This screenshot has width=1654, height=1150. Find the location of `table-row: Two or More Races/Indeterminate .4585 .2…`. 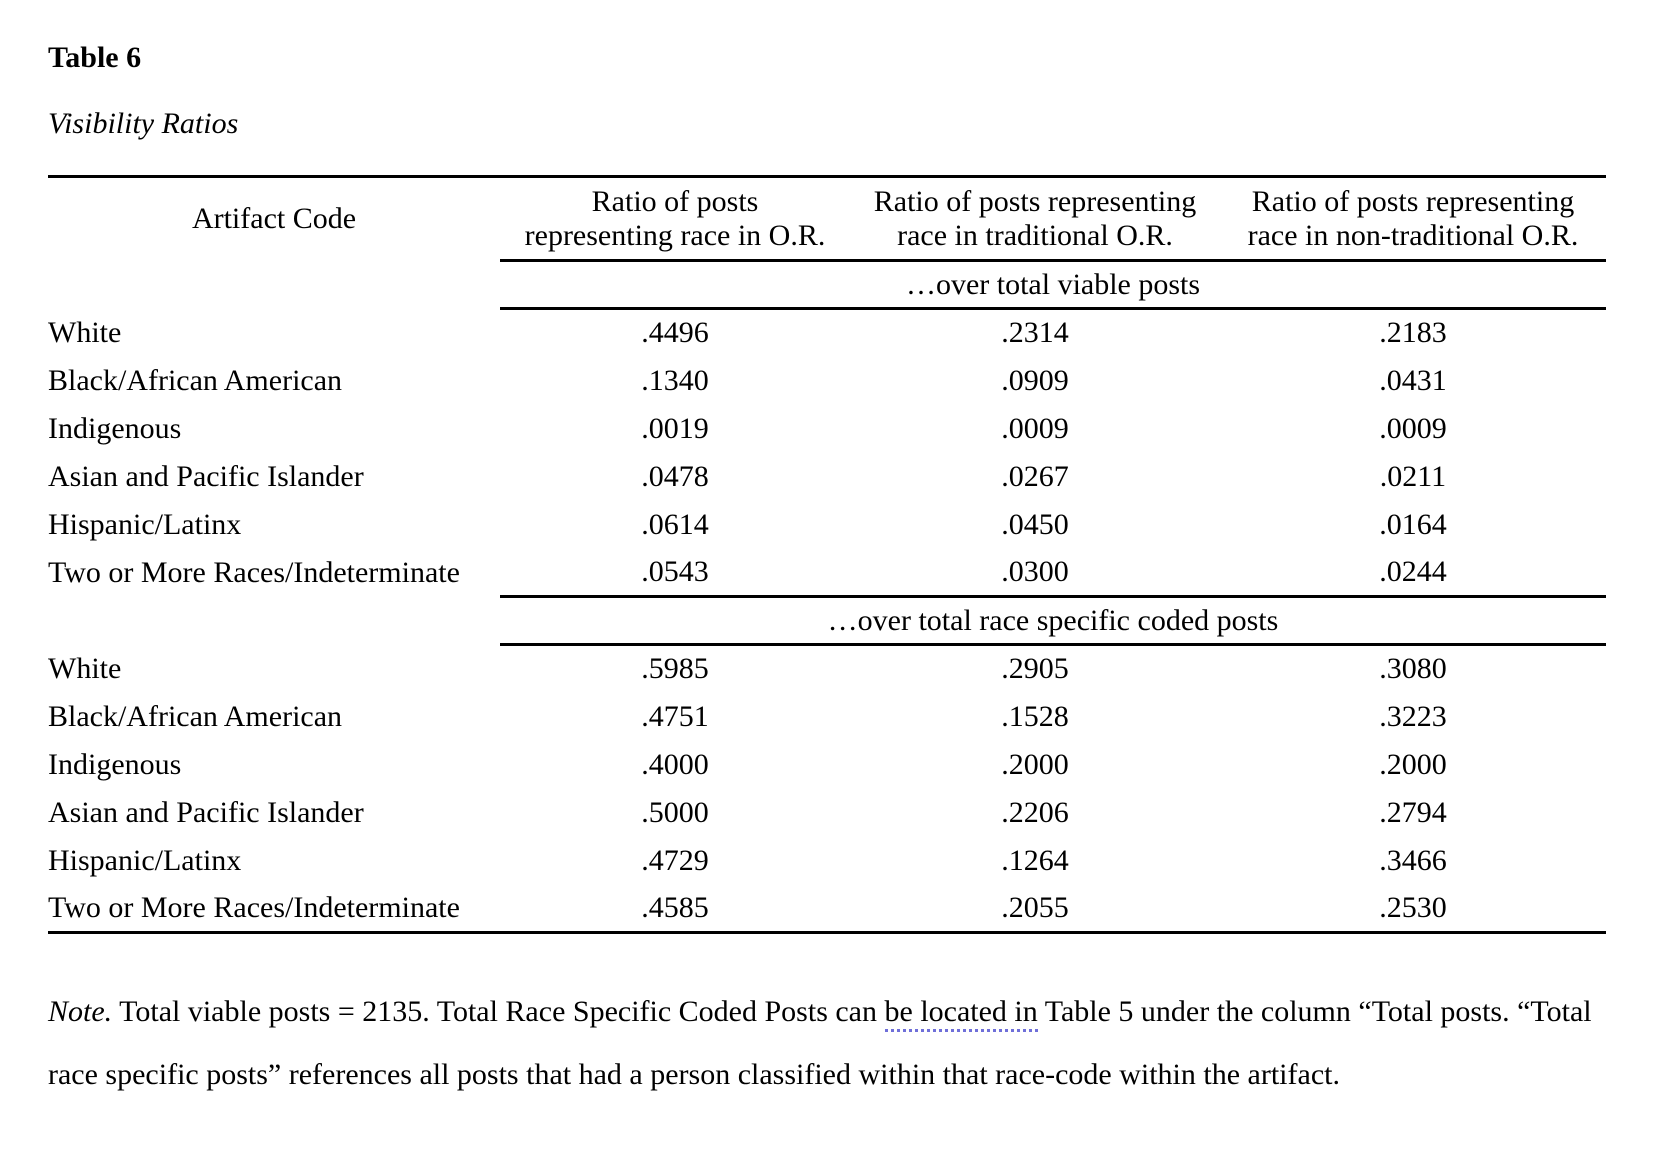

table-row: Two or More Races/Indeterminate .4585 .2… is located at coordinates (827, 909).